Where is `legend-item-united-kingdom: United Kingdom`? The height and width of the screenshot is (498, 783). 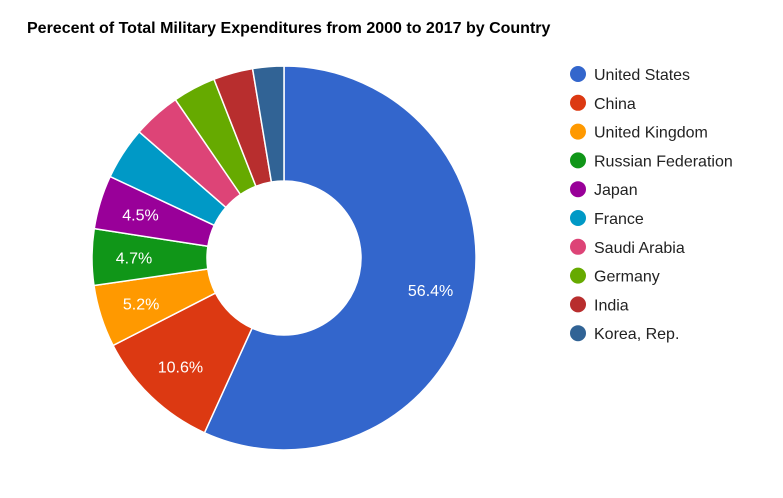 legend-item-united-kingdom: United Kingdom is located at coordinates (639, 132).